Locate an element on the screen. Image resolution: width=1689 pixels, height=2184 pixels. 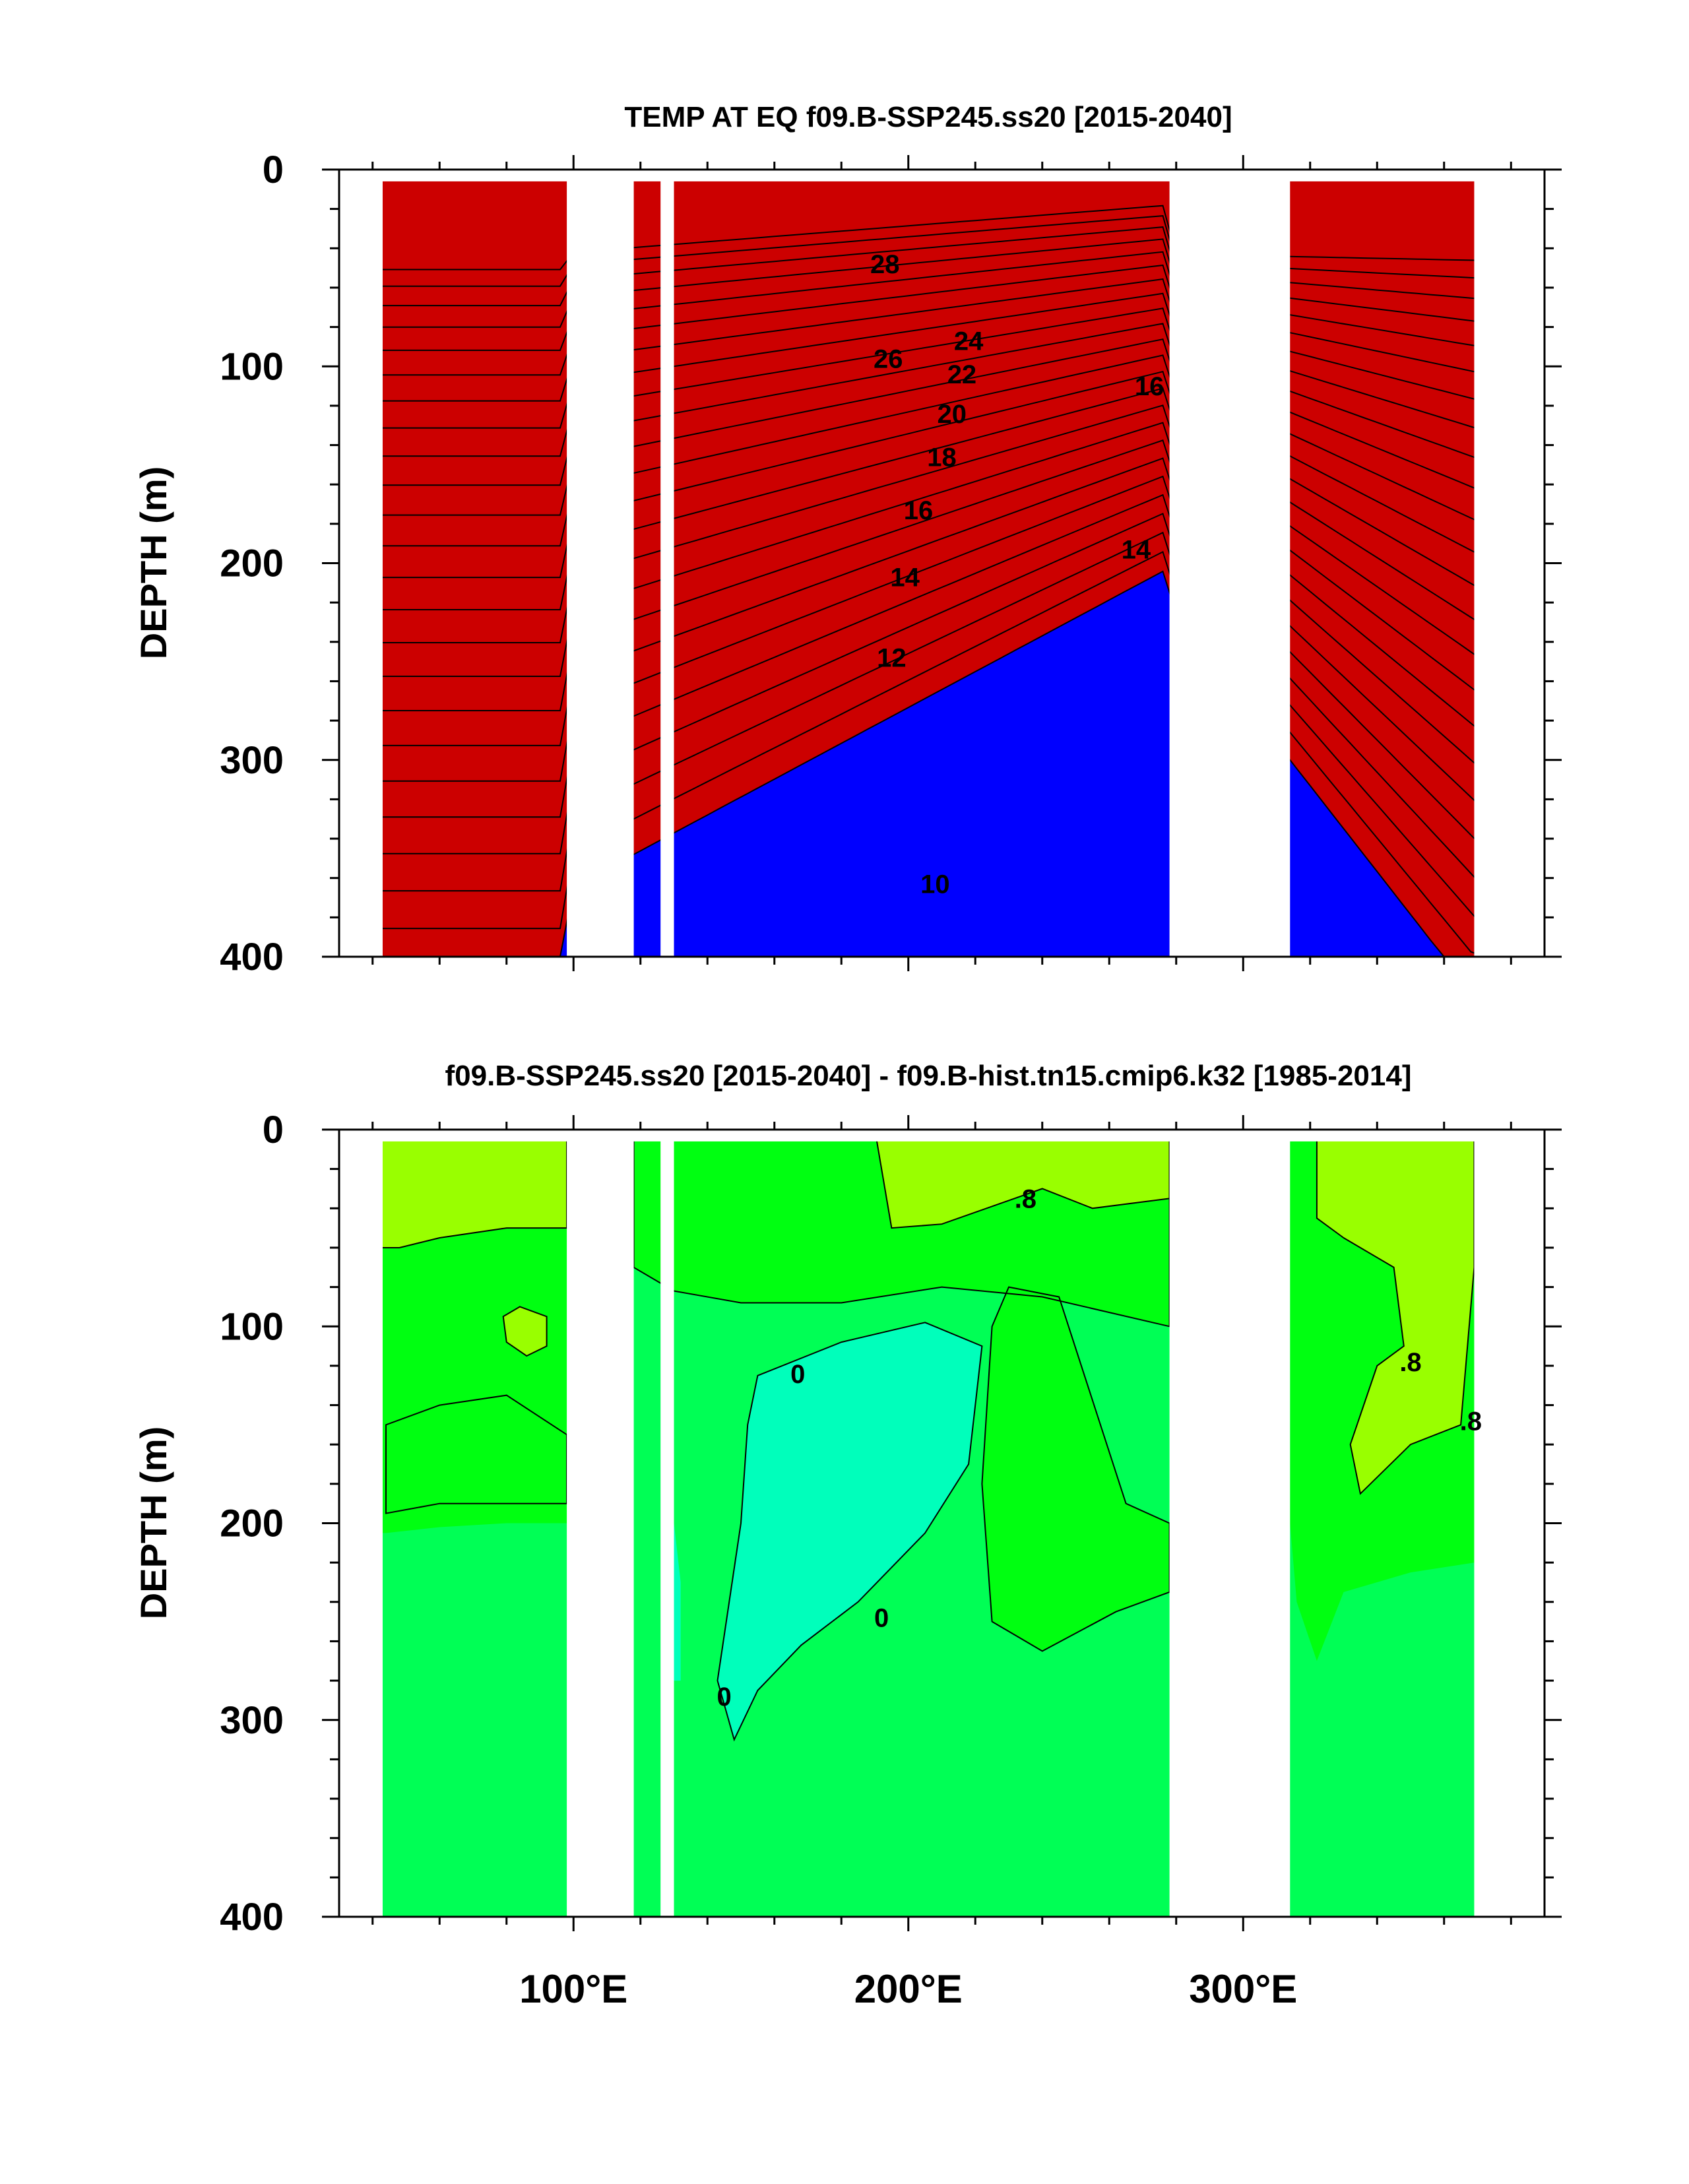
contour-label: 22 is located at coordinates (962, 374).